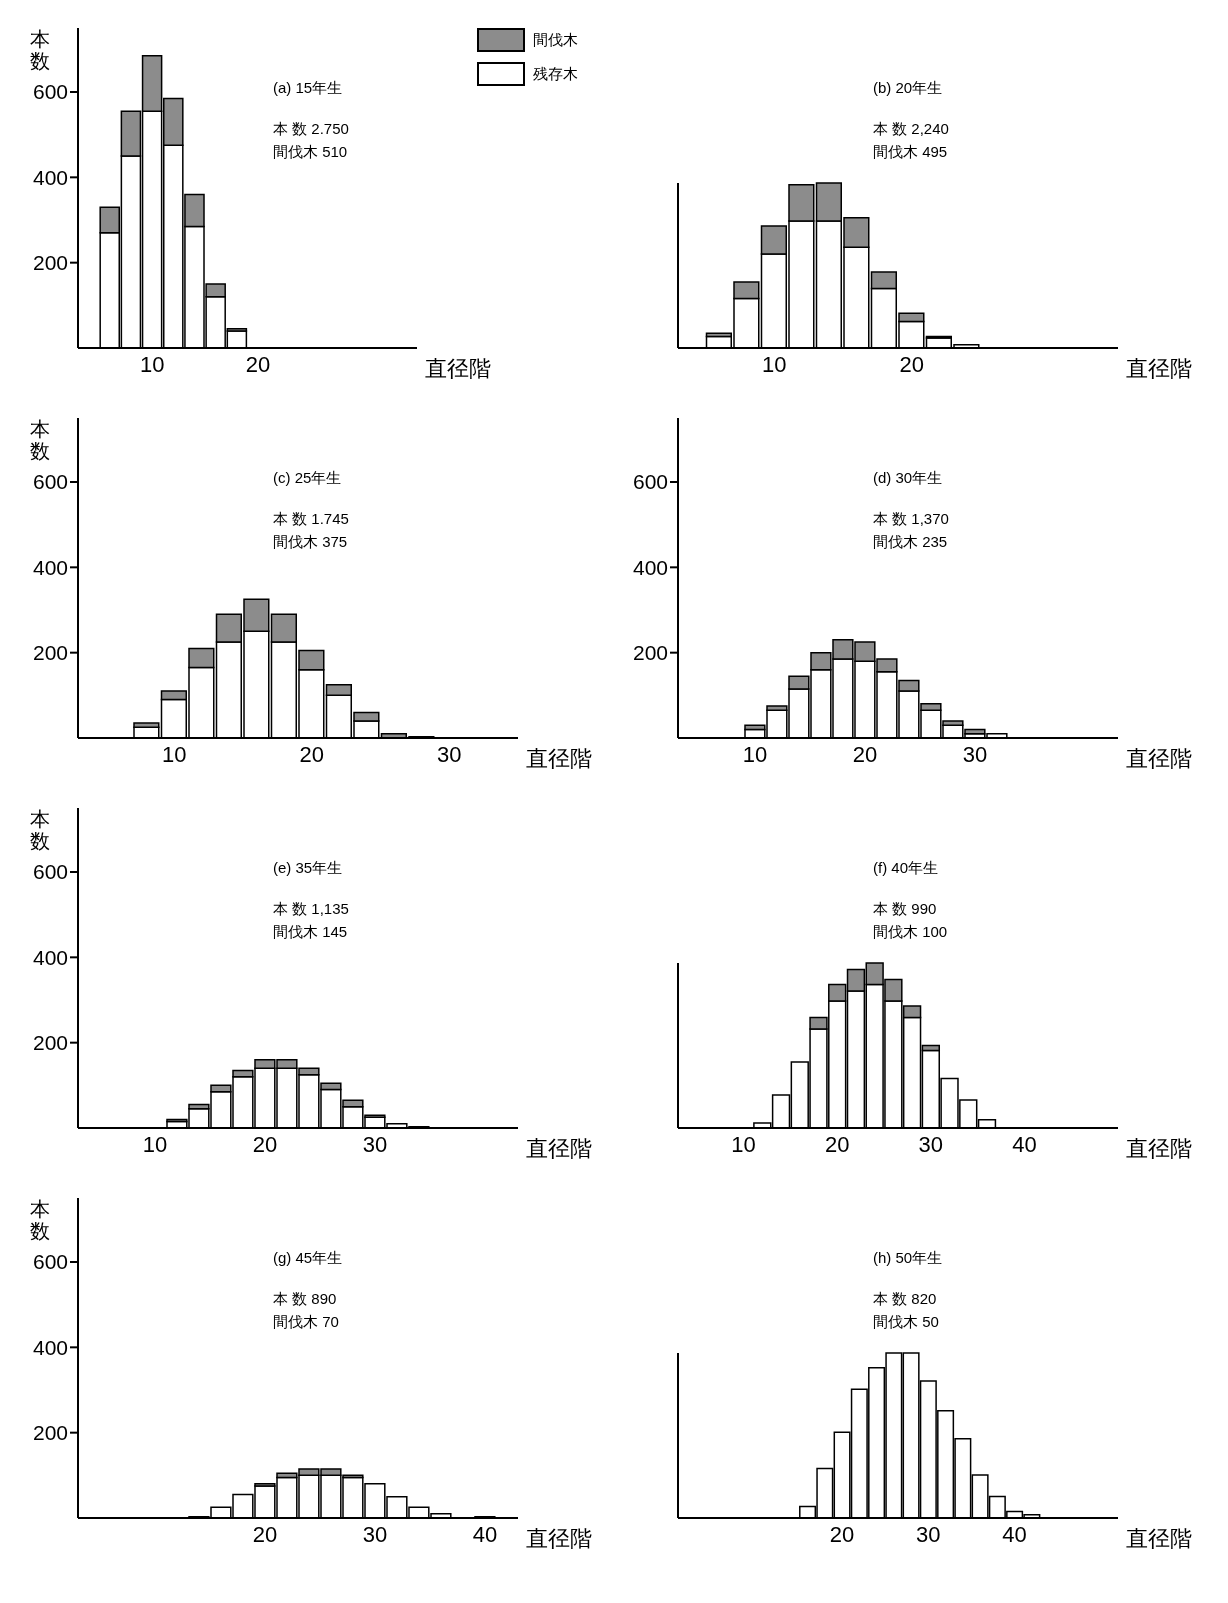 This screenshot has width=1228, height=1603. What do you see at coordinates (308, 478) in the screenshot?
I see `text: (c) 25年生` at bounding box center [308, 478].